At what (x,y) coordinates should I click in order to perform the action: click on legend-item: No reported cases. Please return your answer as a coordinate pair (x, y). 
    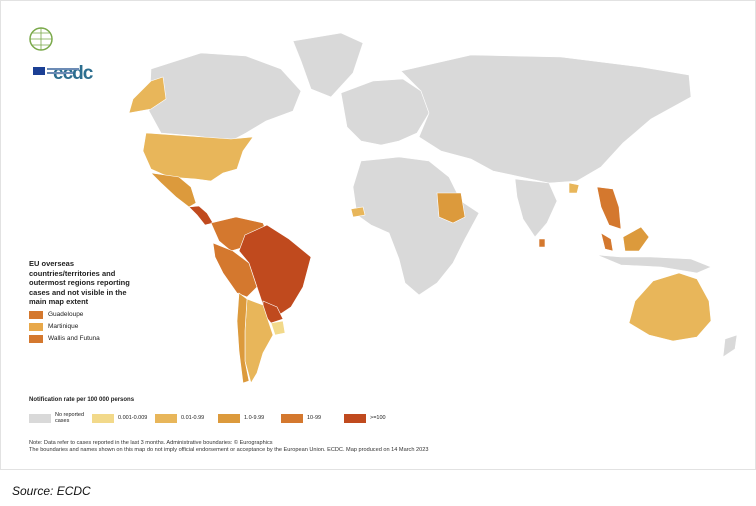
    Looking at the image, I should click on (60, 418).